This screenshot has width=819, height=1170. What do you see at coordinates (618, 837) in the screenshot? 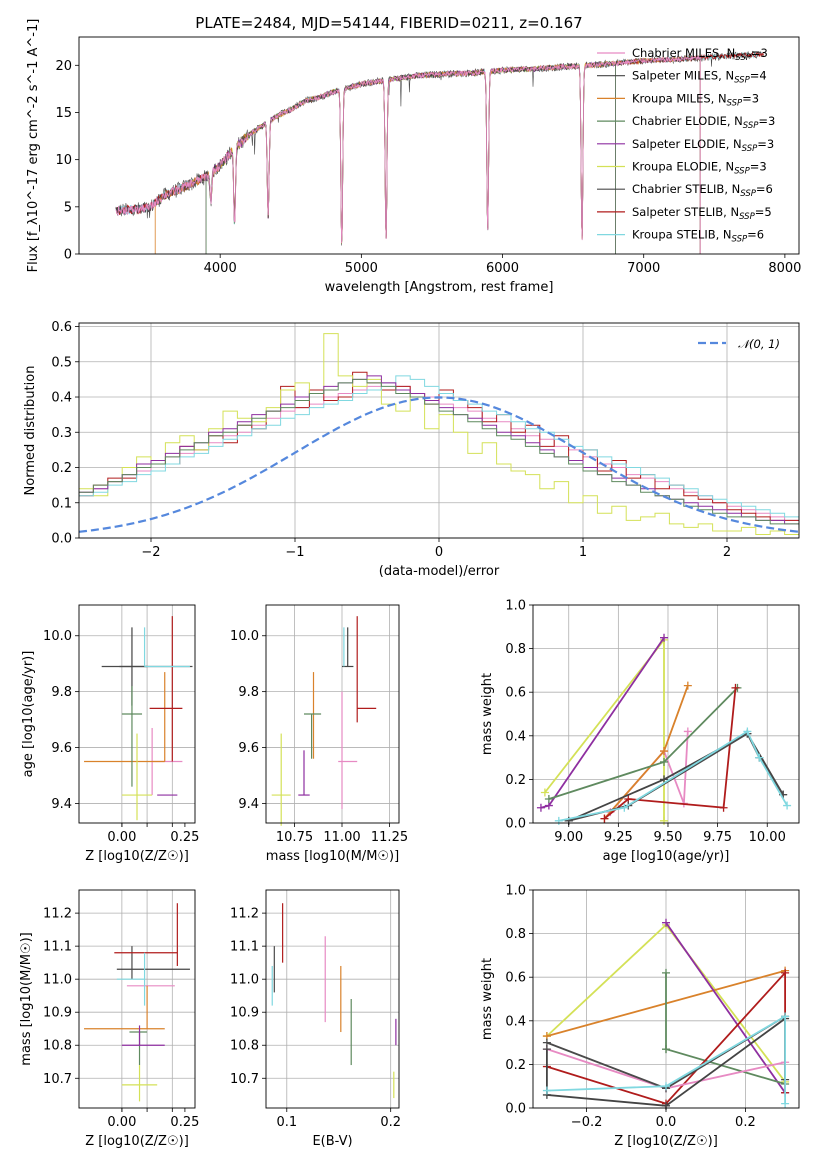
I see `x-tick-label: 9.25` at bounding box center [618, 837].